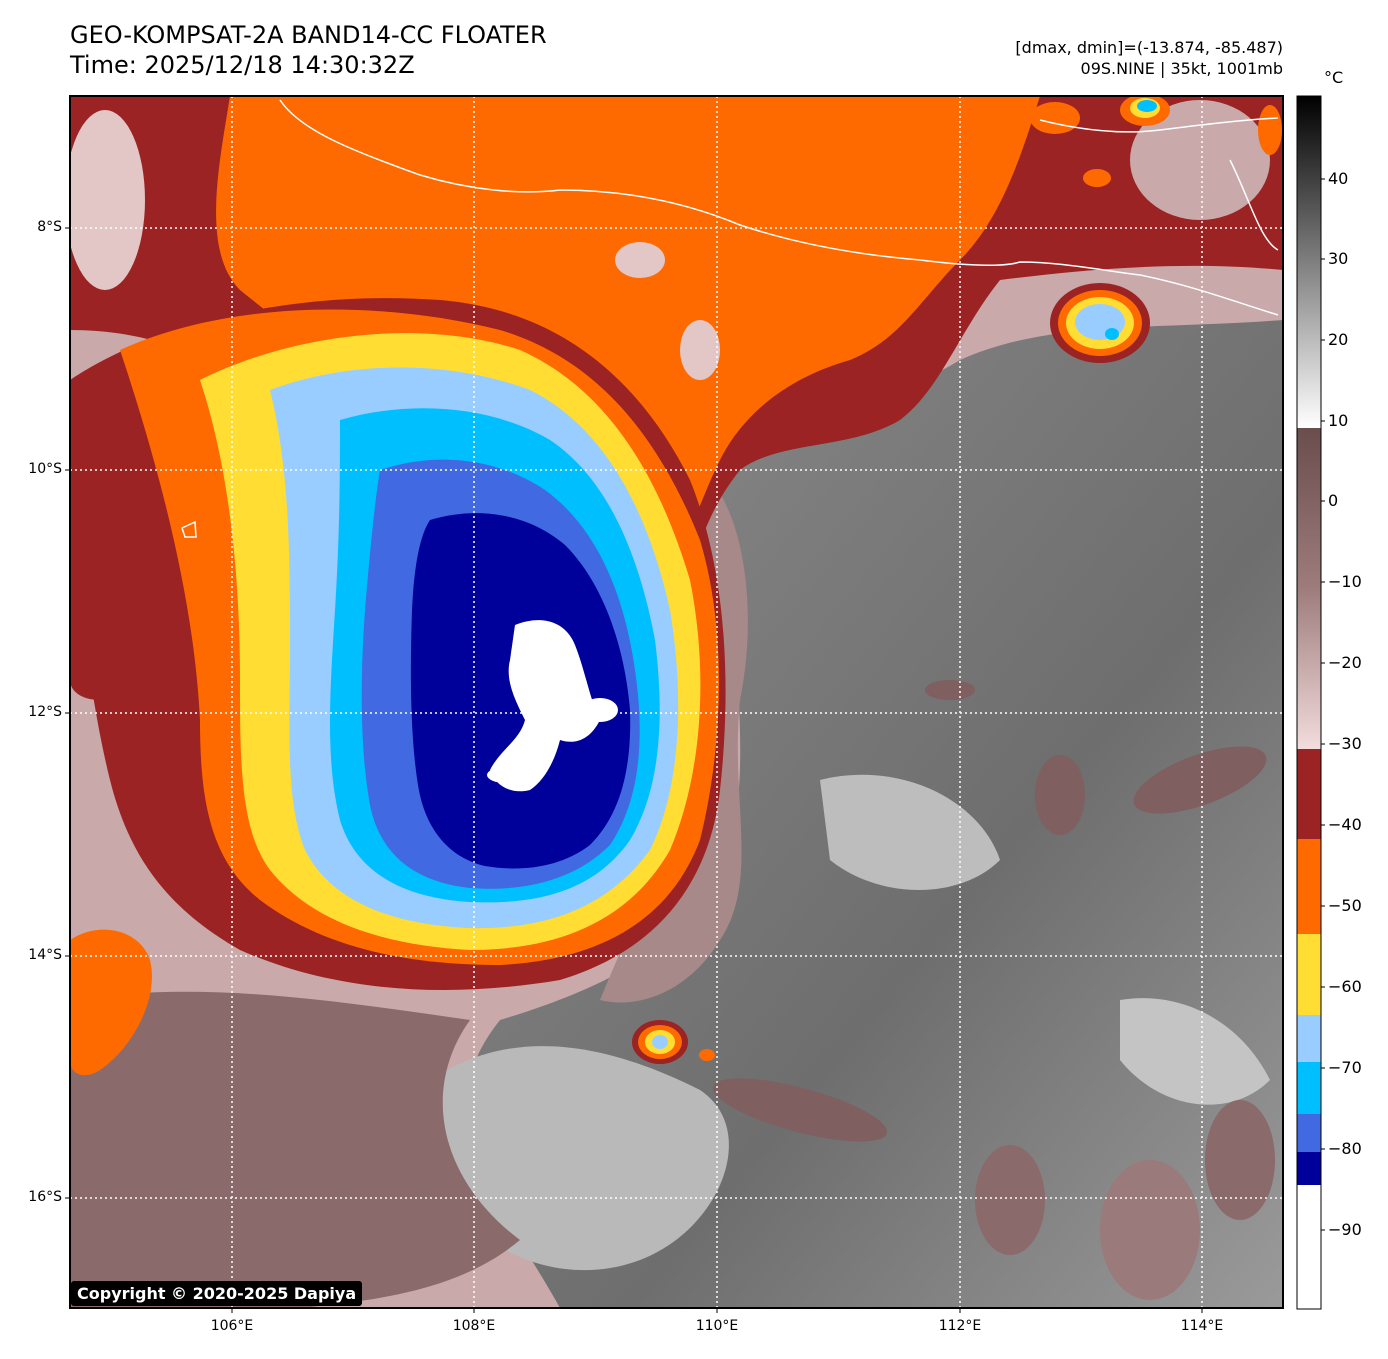  What do you see at coordinates (1159, 184) in the screenshot?
I see `bali-coastline` at bounding box center [1159, 184].